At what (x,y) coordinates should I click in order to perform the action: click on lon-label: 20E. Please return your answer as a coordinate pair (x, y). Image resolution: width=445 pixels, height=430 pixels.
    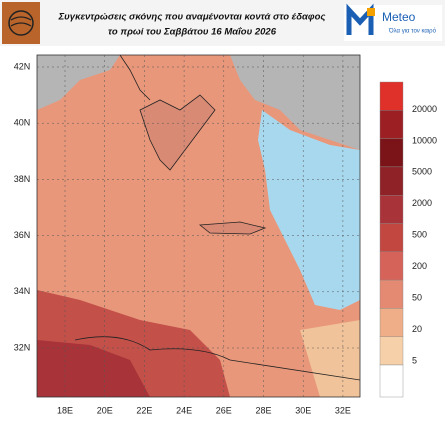
    Looking at the image, I should click on (105, 410).